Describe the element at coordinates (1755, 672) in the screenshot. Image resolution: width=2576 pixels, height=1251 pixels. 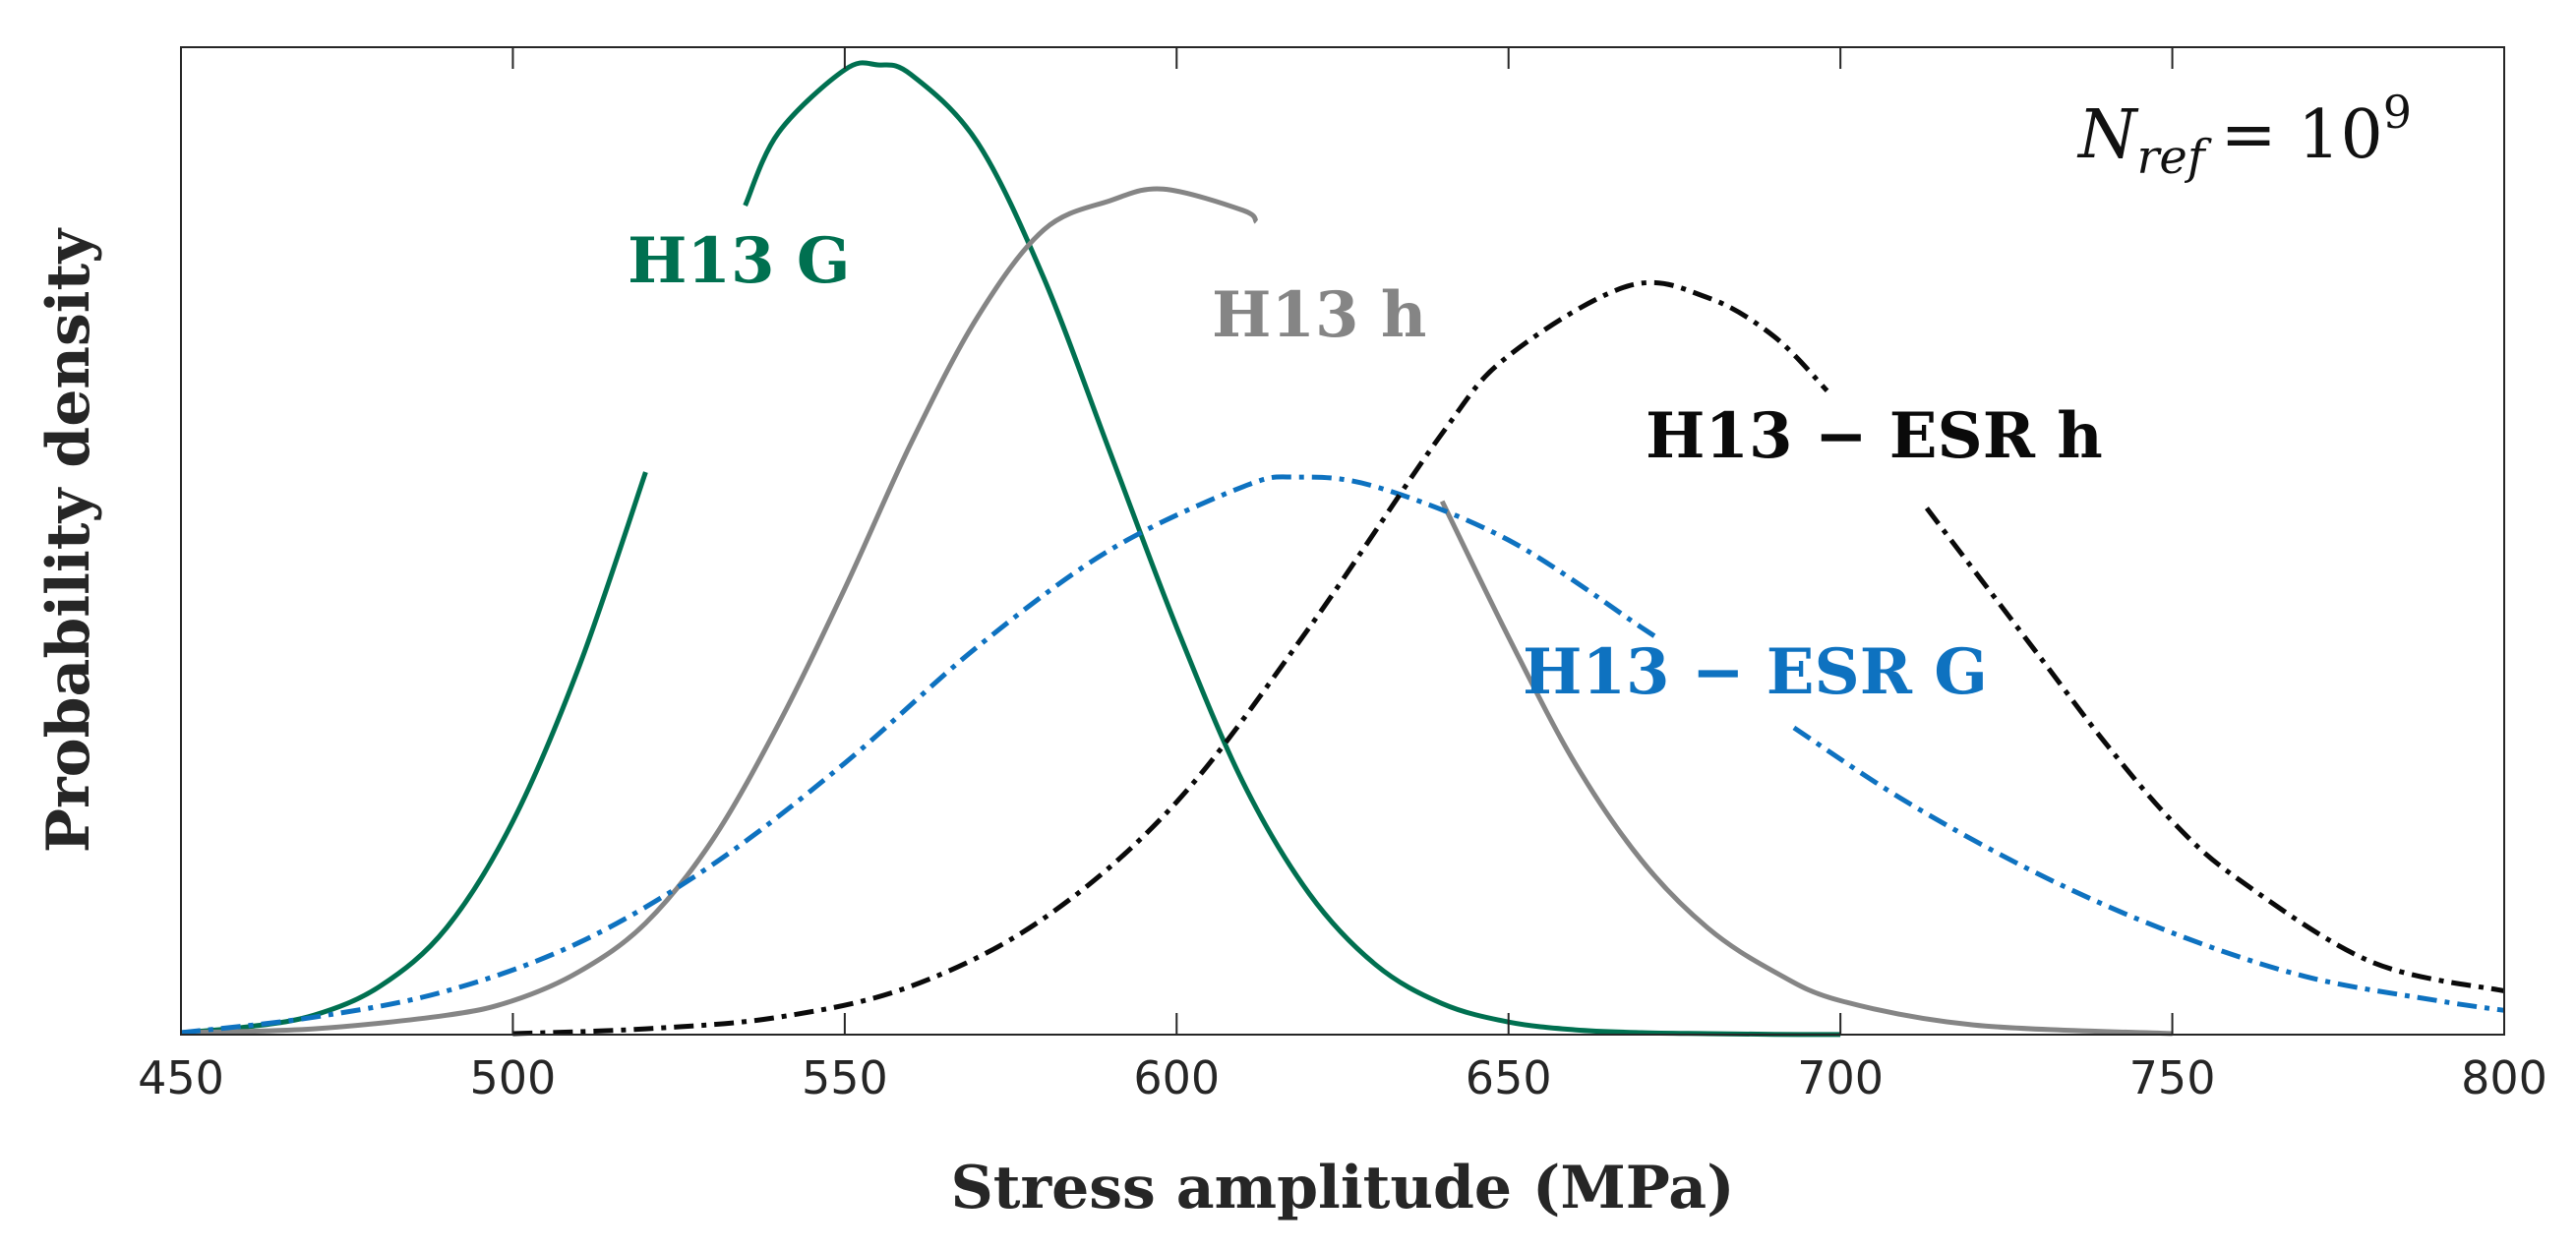
I see `curve-label-h13-esr-g: H13 − ESR G` at that location.